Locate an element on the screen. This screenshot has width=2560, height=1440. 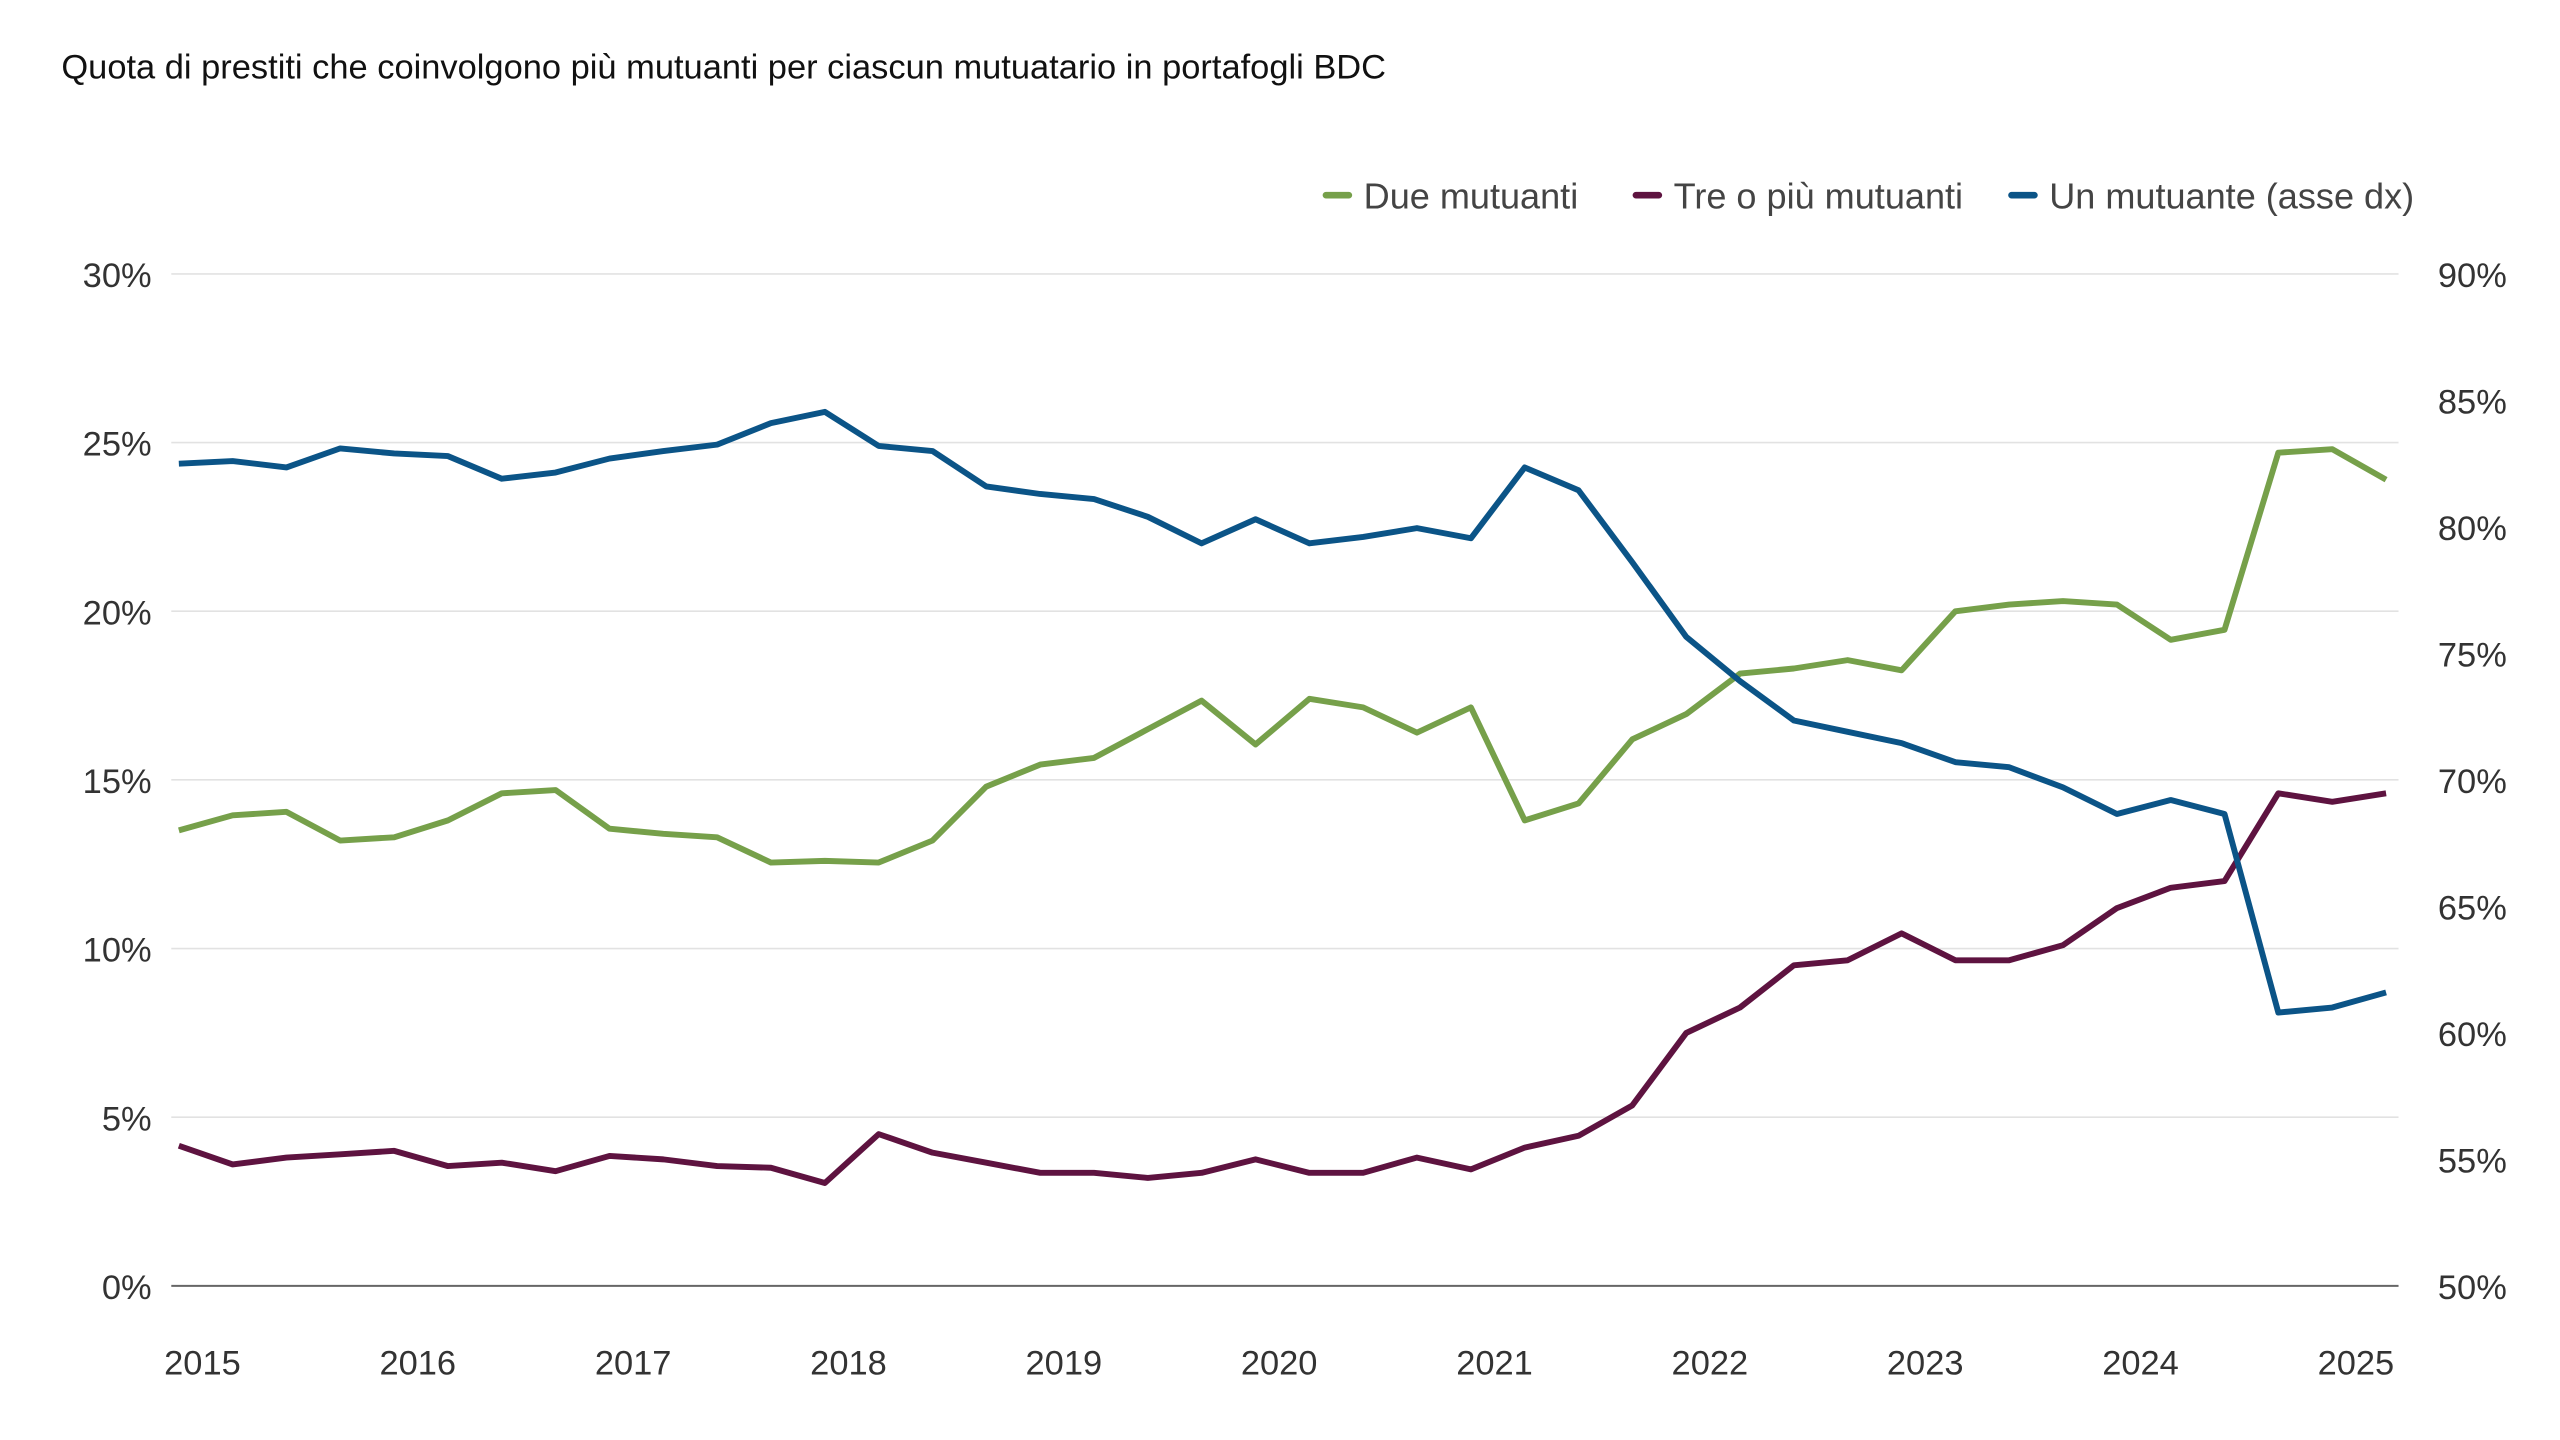
y-left-tick-label: 0% is located at coordinates (127, 1288).